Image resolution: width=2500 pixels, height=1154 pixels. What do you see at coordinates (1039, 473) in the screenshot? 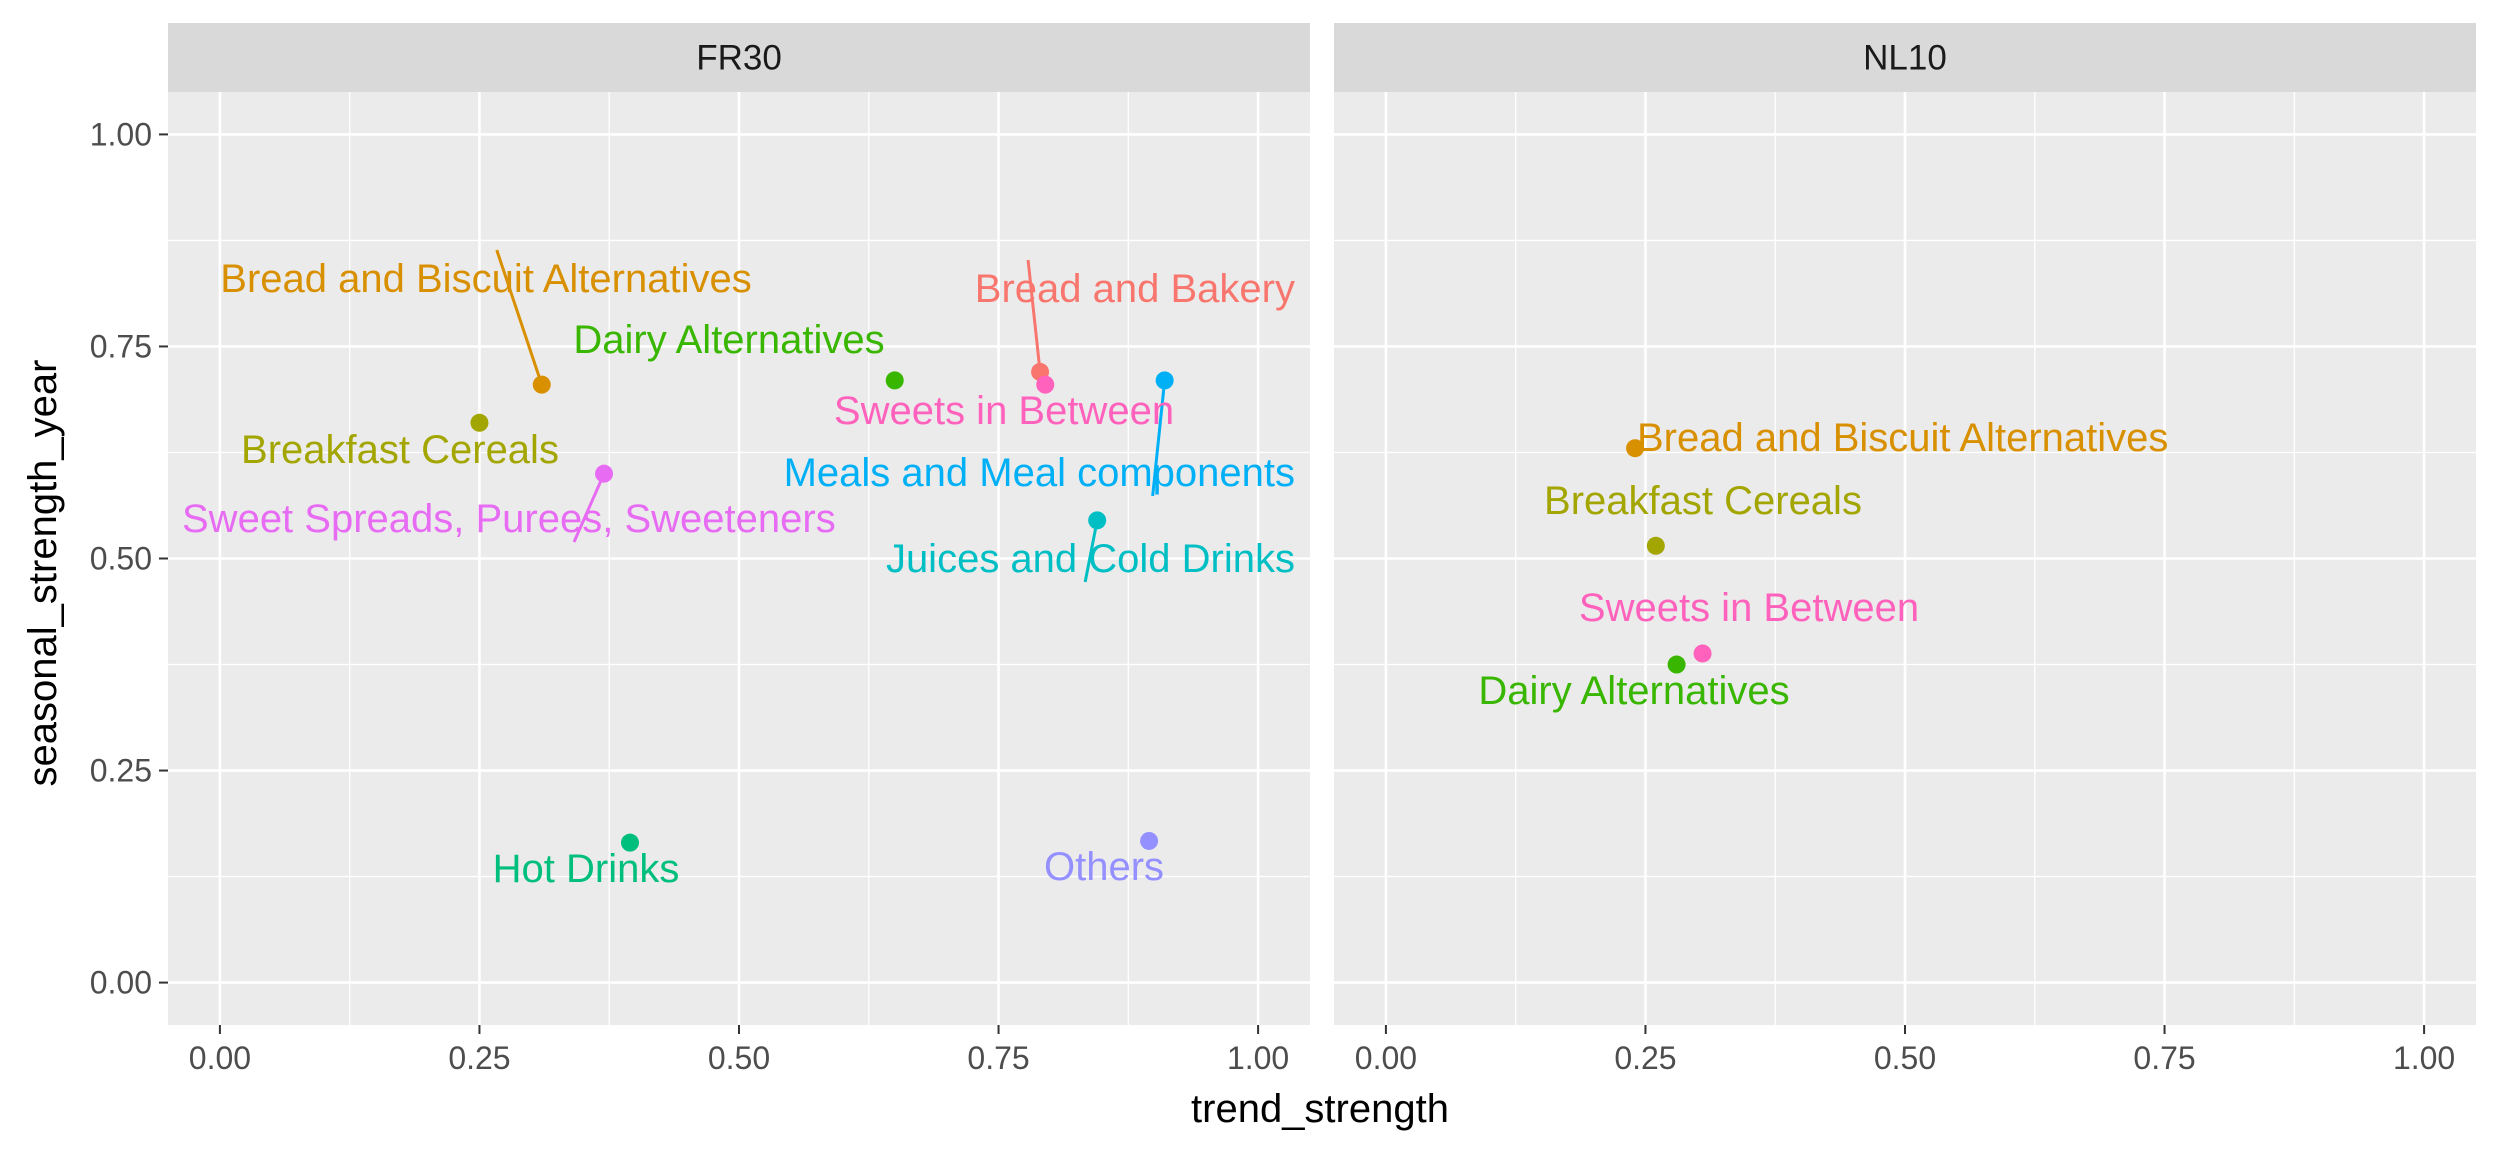
I see `point-label: Meals and Meal components` at bounding box center [1039, 473].